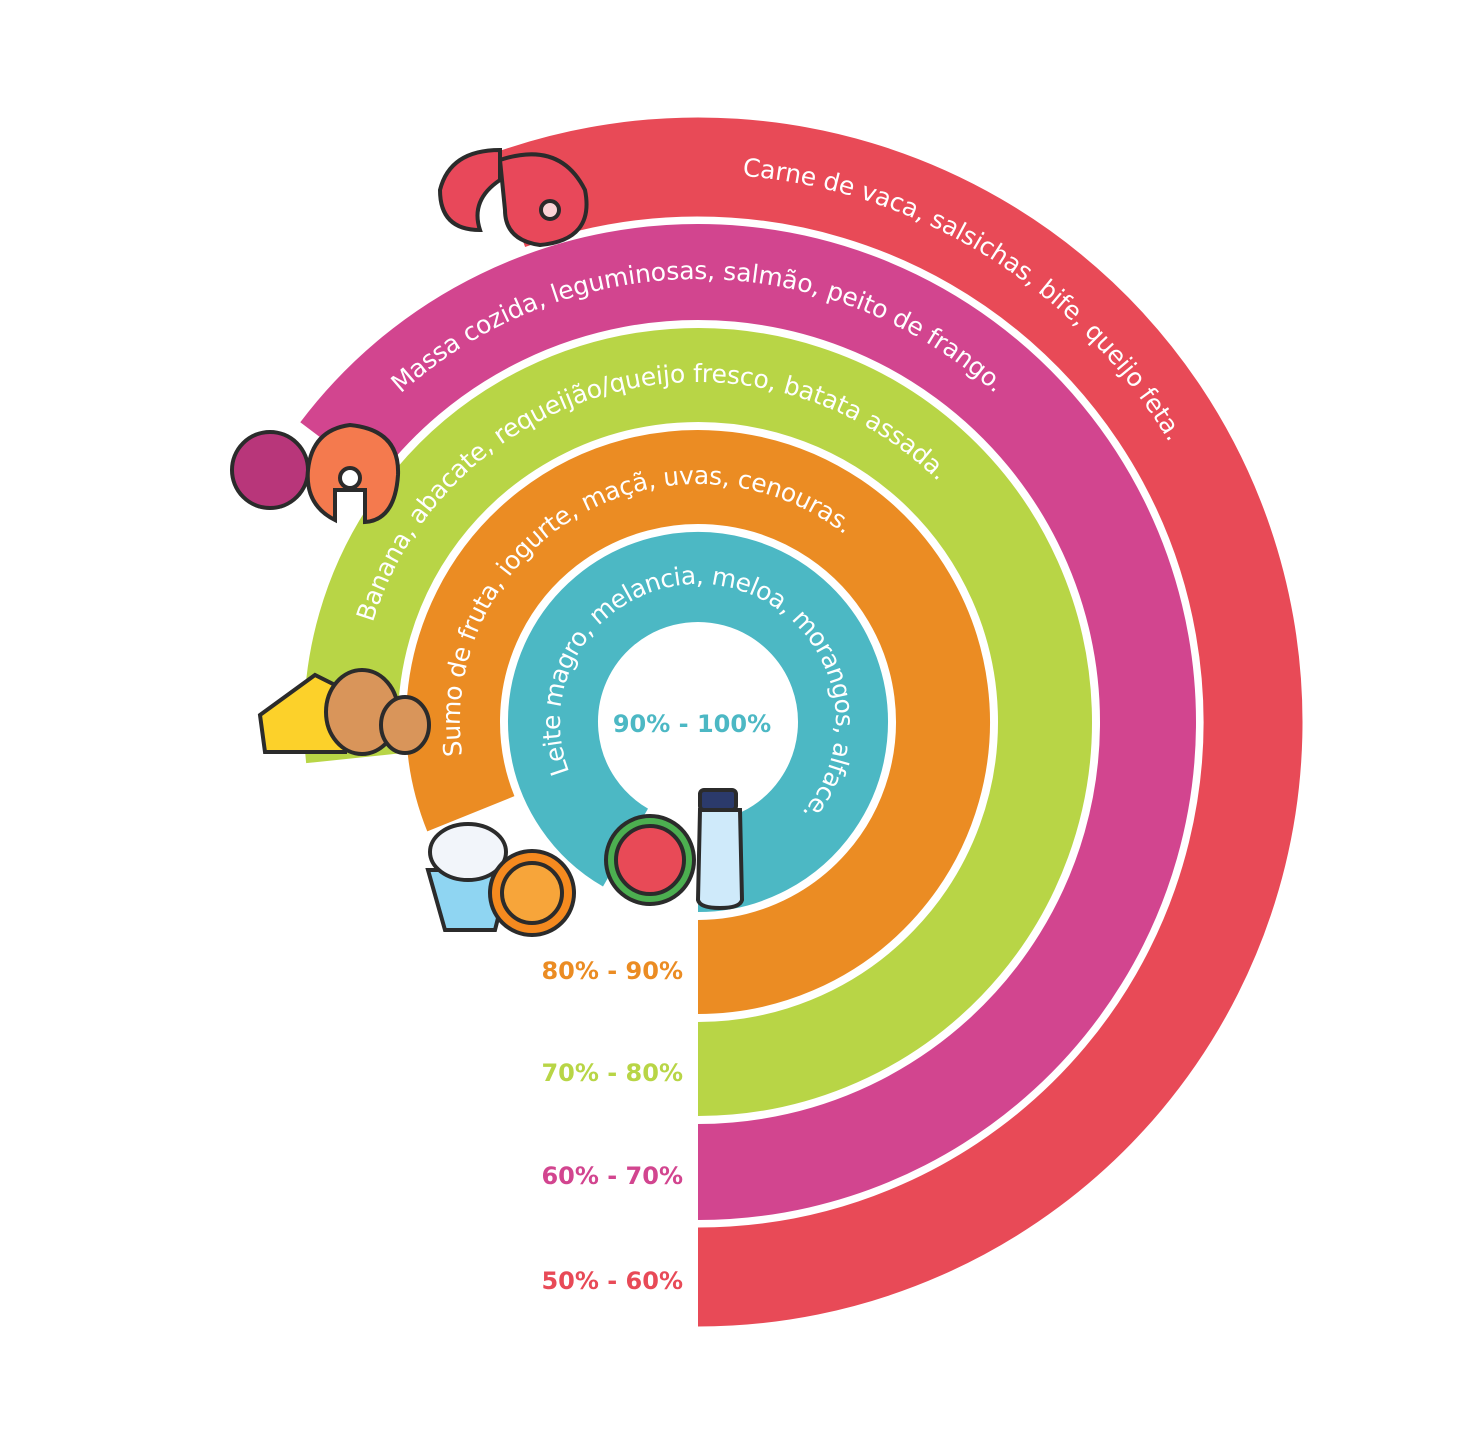  I want to click on cheese-potato-icon, so click(344, 712).